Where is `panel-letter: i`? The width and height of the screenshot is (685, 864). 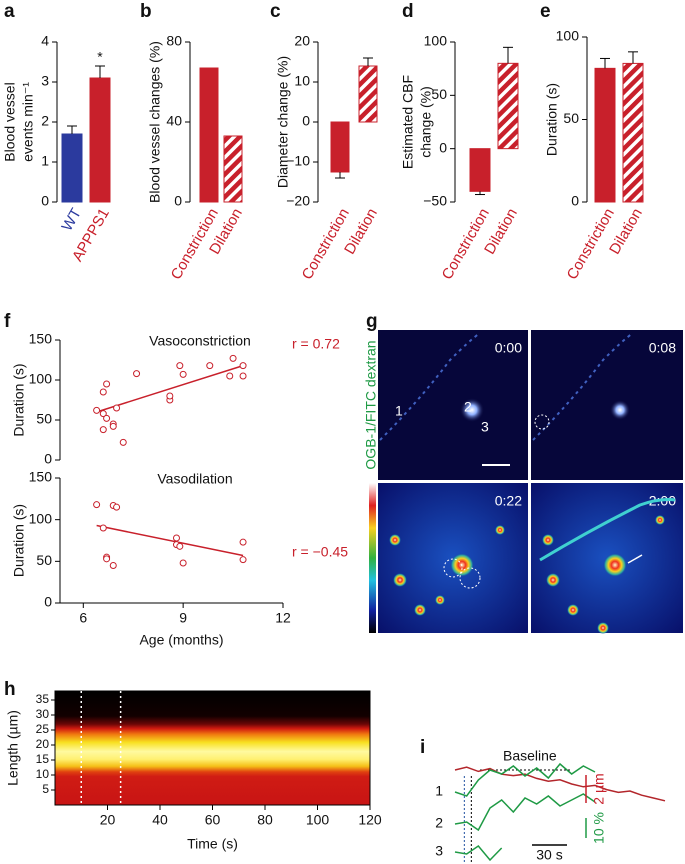 panel-letter: i is located at coordinates (422, 747).